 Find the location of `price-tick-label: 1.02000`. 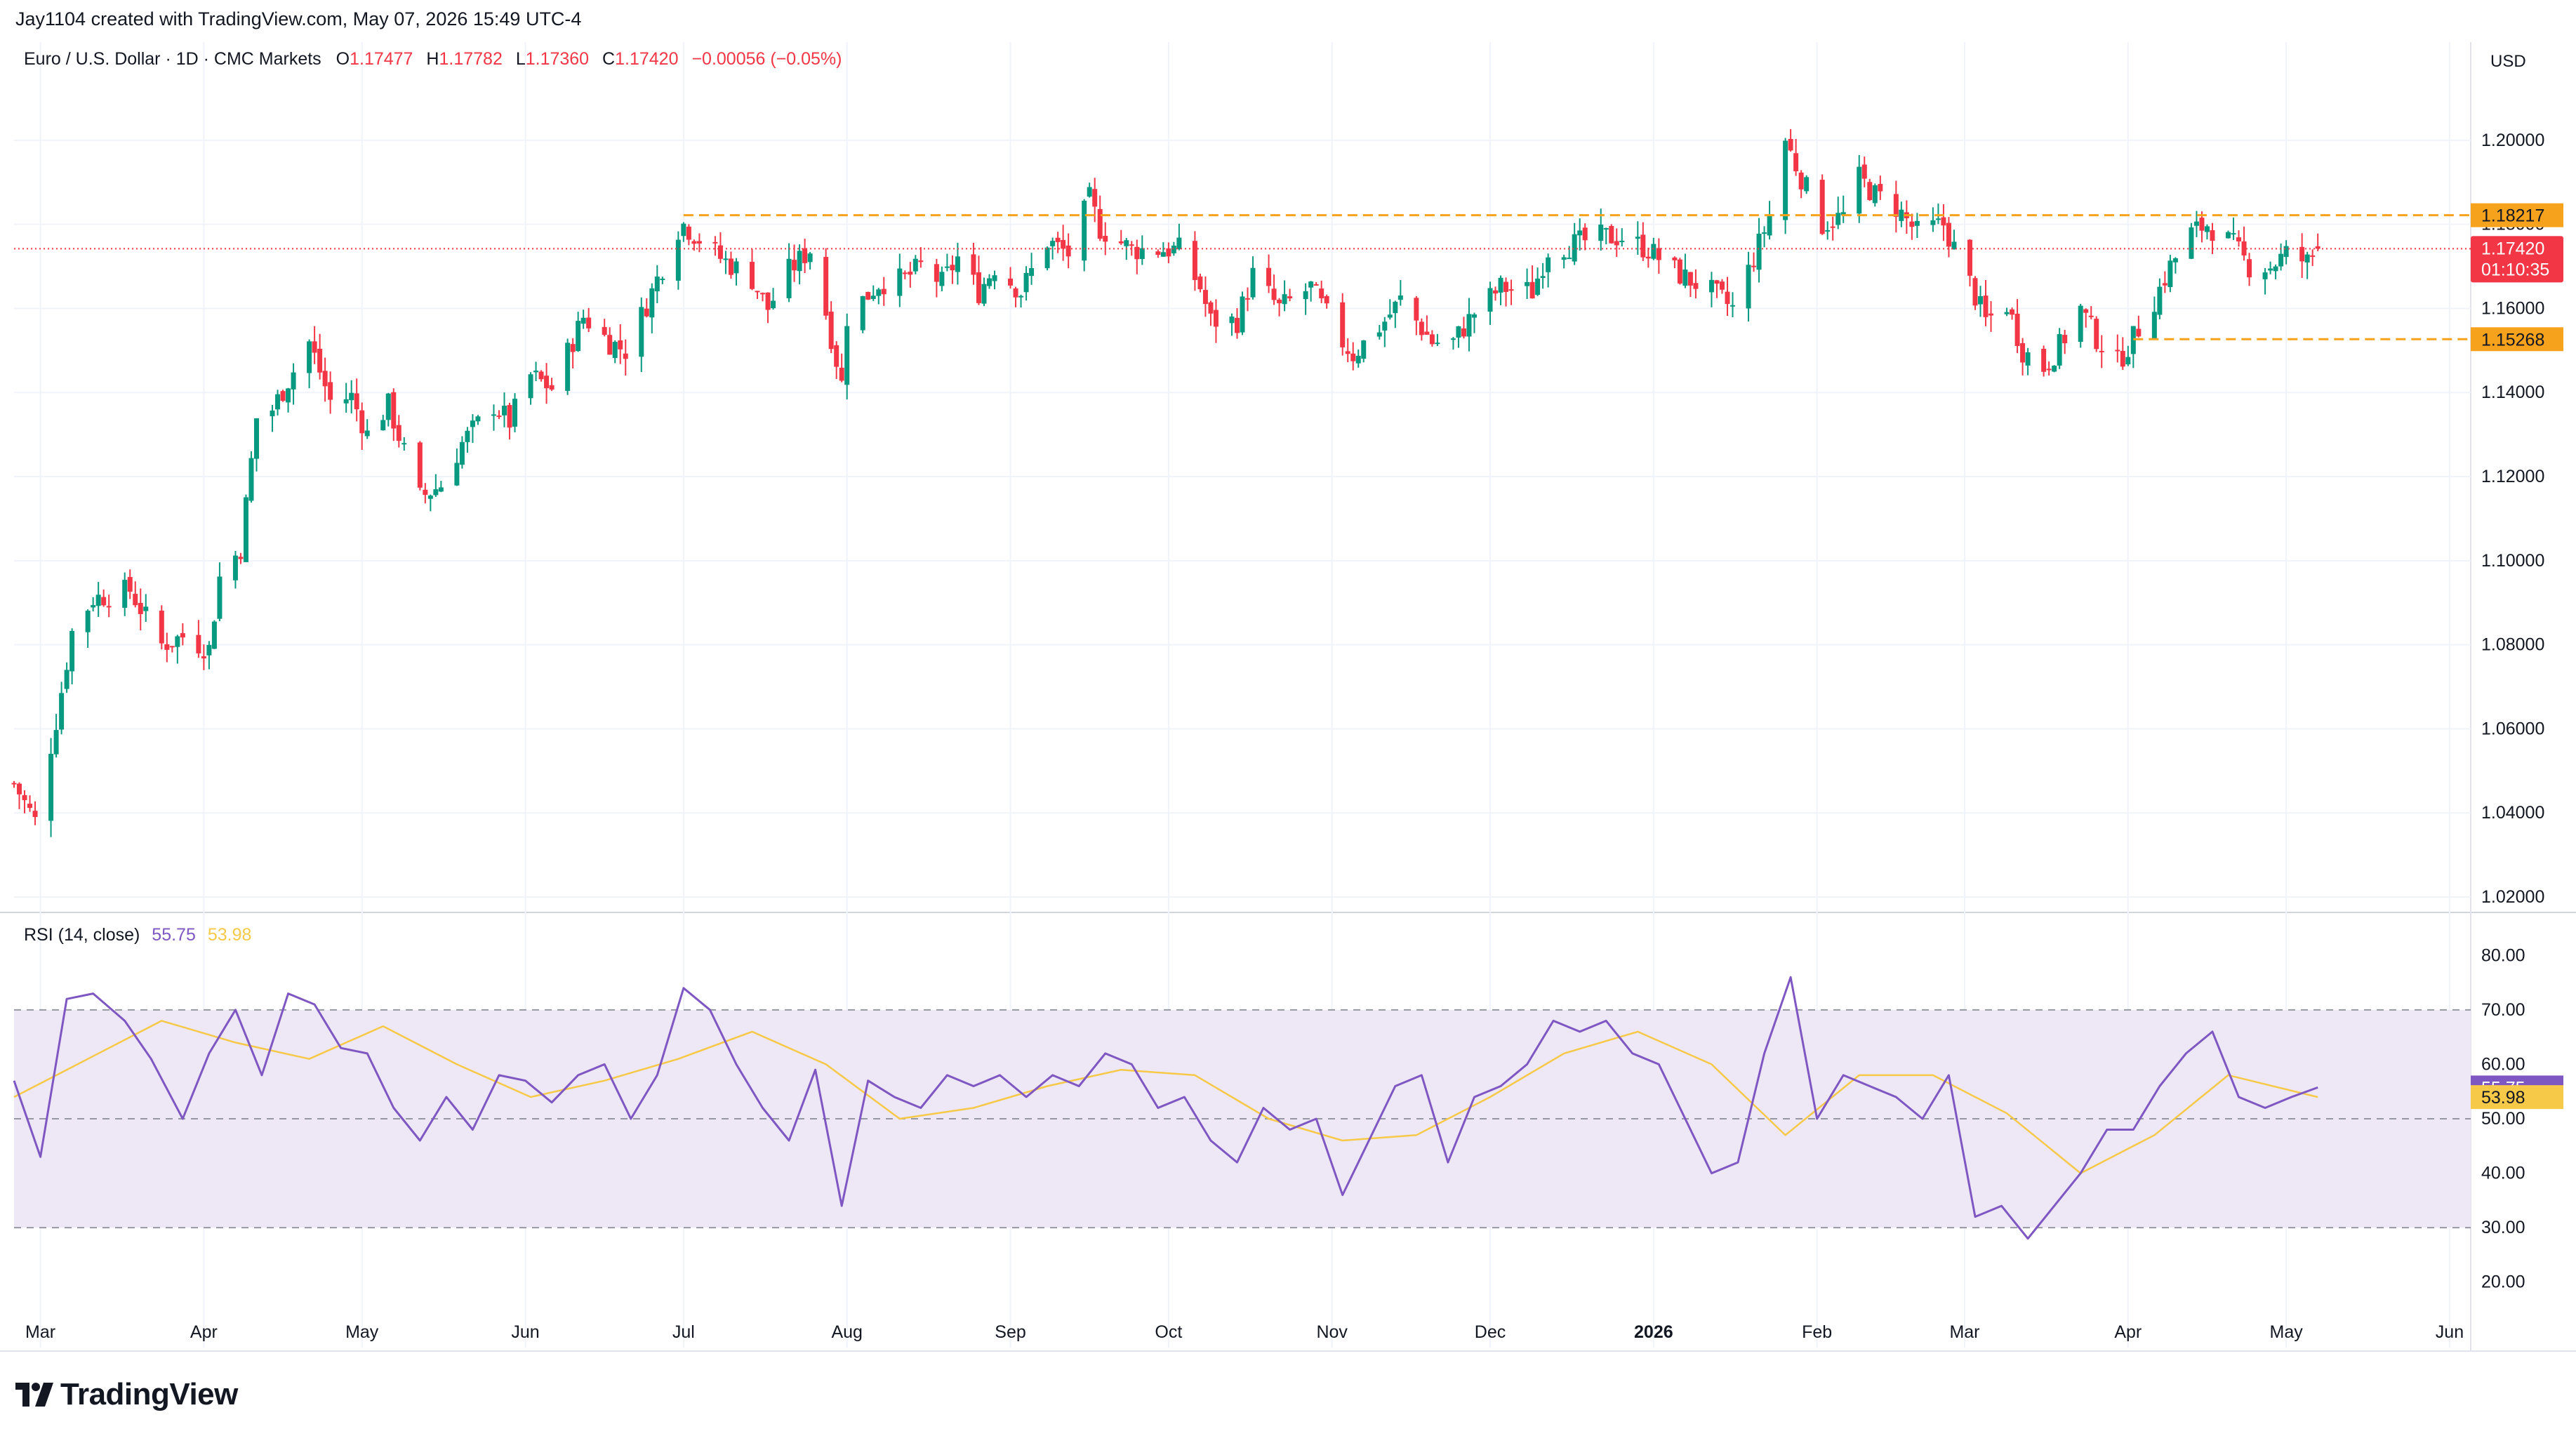

price-tick-label: 1.02000 is located at coordinates (2513, 897).